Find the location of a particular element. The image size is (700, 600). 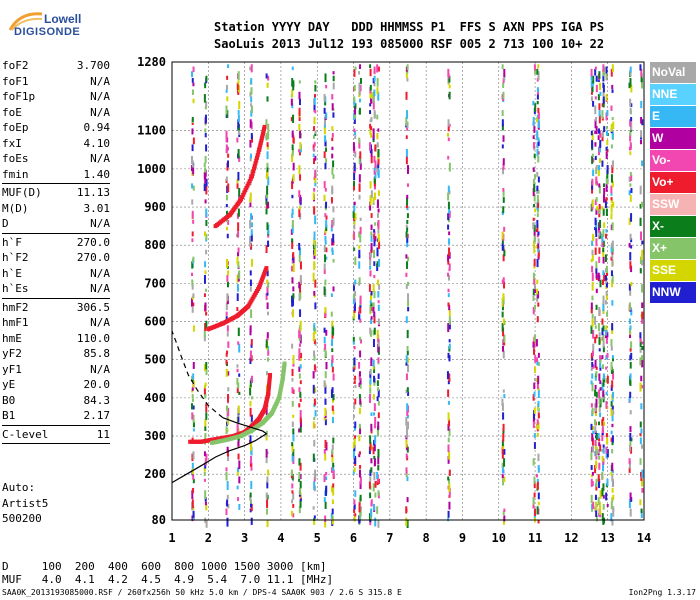

x-tick-label: 6 is located at coordinates (353, 538).